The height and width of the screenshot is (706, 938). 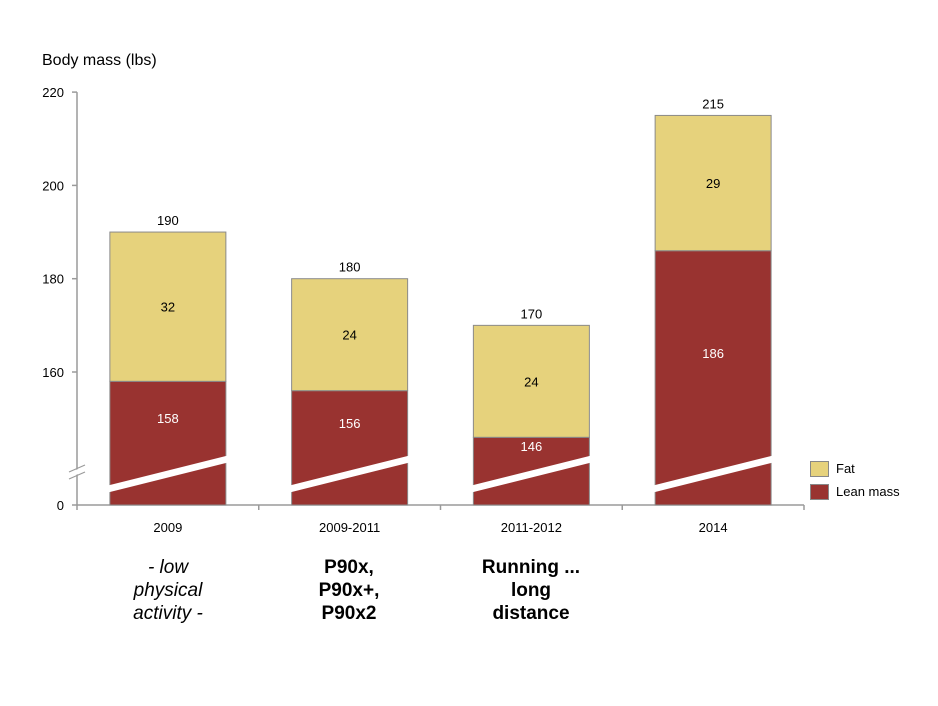 What do you see at coordinates (167, 527) in the screenshot?
I see `x-tick-label: 2009` at bounding box center [167, 527].